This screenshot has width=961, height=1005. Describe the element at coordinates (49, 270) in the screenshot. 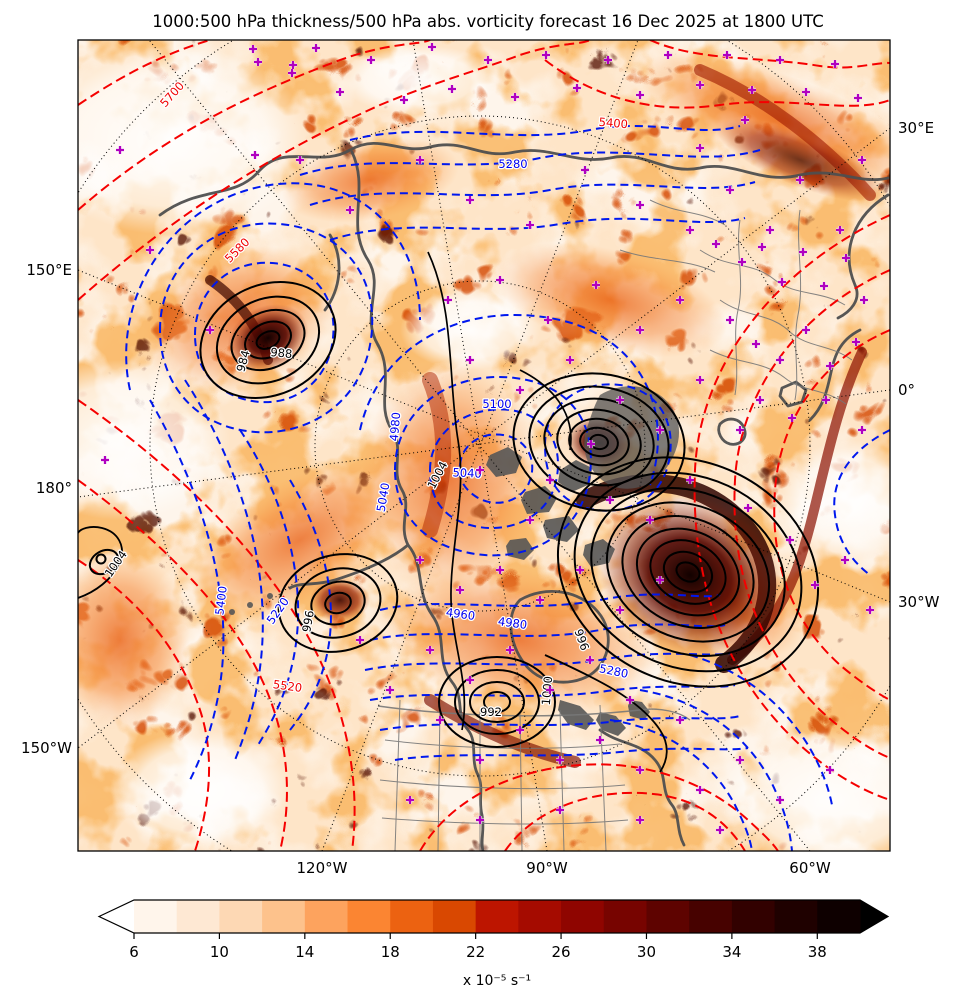

I see `left-label-150e: 150°E` at that location.